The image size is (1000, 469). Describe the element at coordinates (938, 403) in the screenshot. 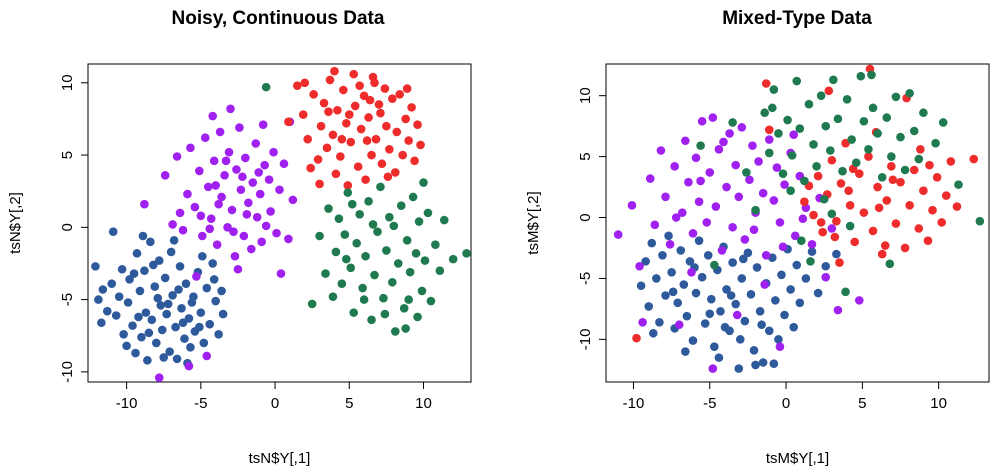

I see `x-tick-label: 10` at that location.